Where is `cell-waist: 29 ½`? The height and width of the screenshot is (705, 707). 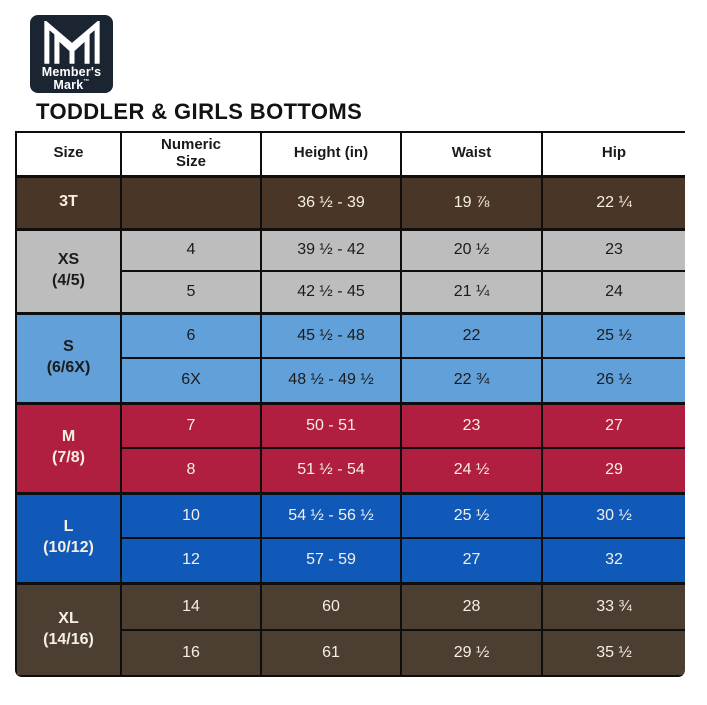 cell-waist: 29 ½ is located at coordinates (471, 653).